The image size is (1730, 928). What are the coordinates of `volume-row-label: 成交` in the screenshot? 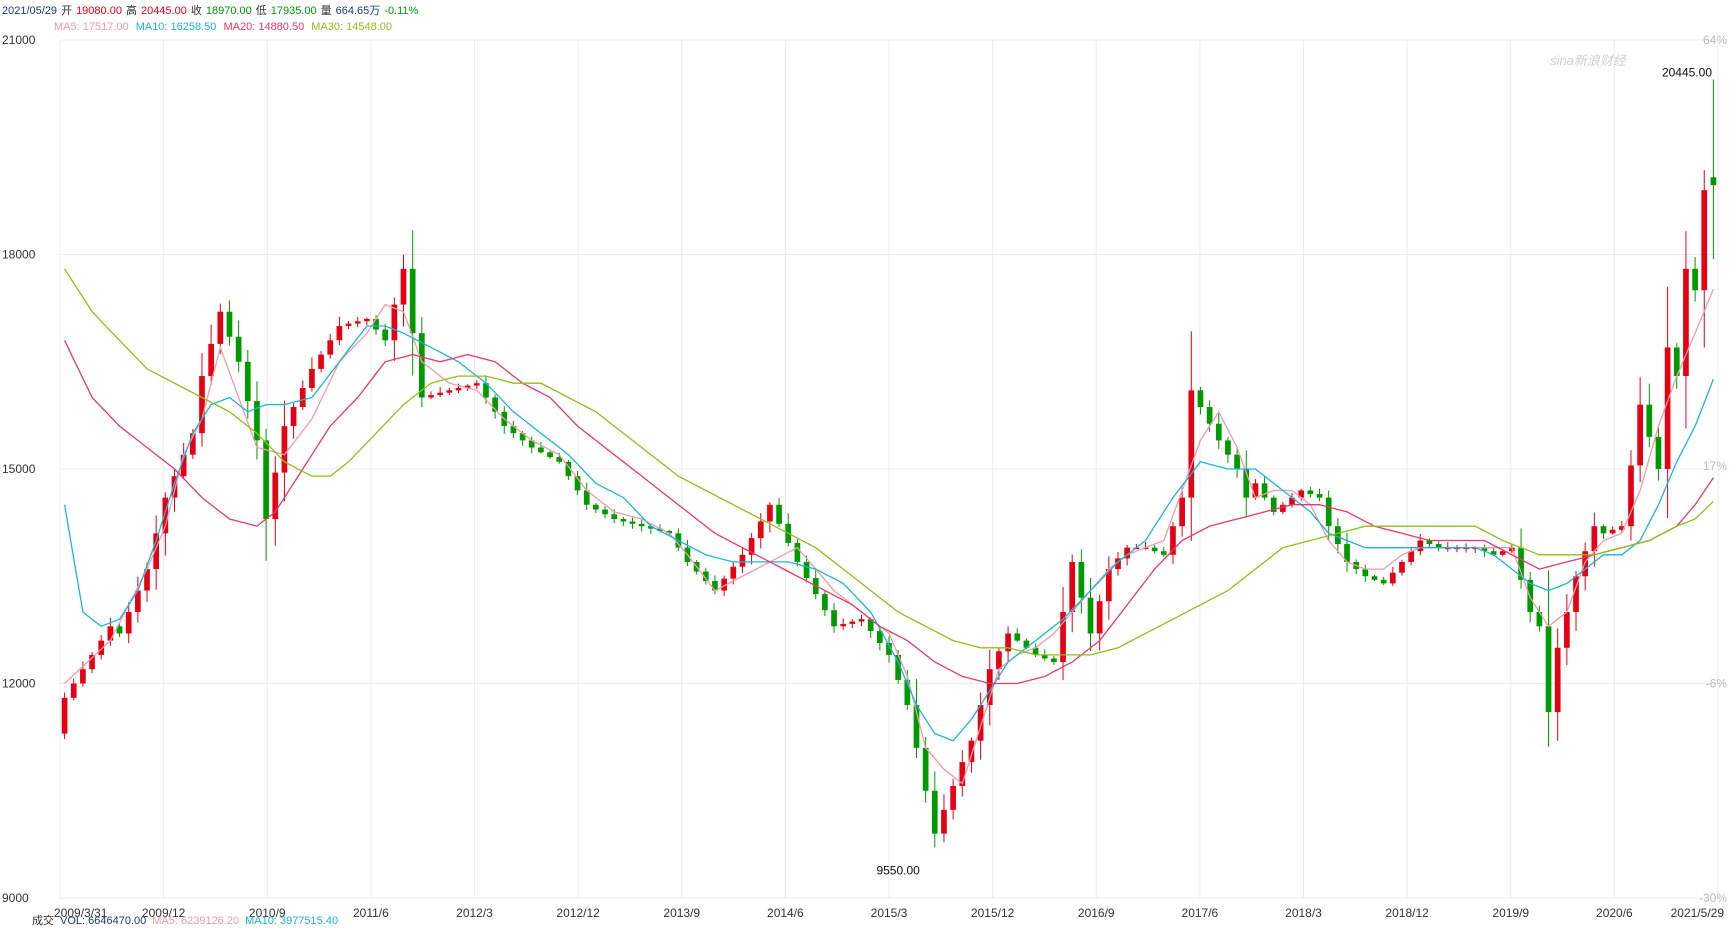 It's located at (43, 921).